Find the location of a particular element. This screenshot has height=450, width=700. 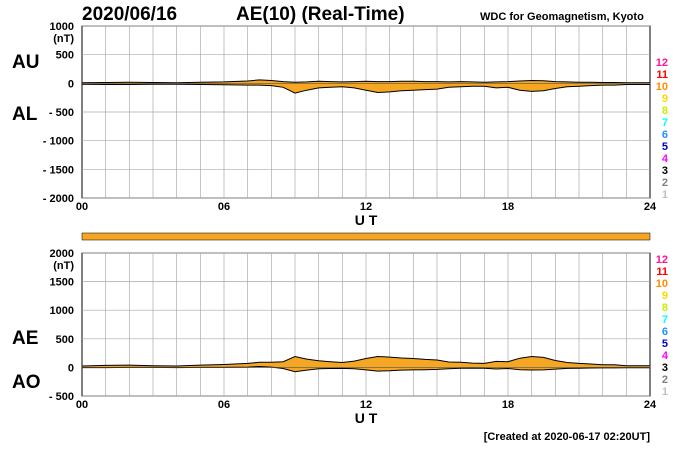

bottom-xtick-label: 24 is located at coordinates (650, 405).